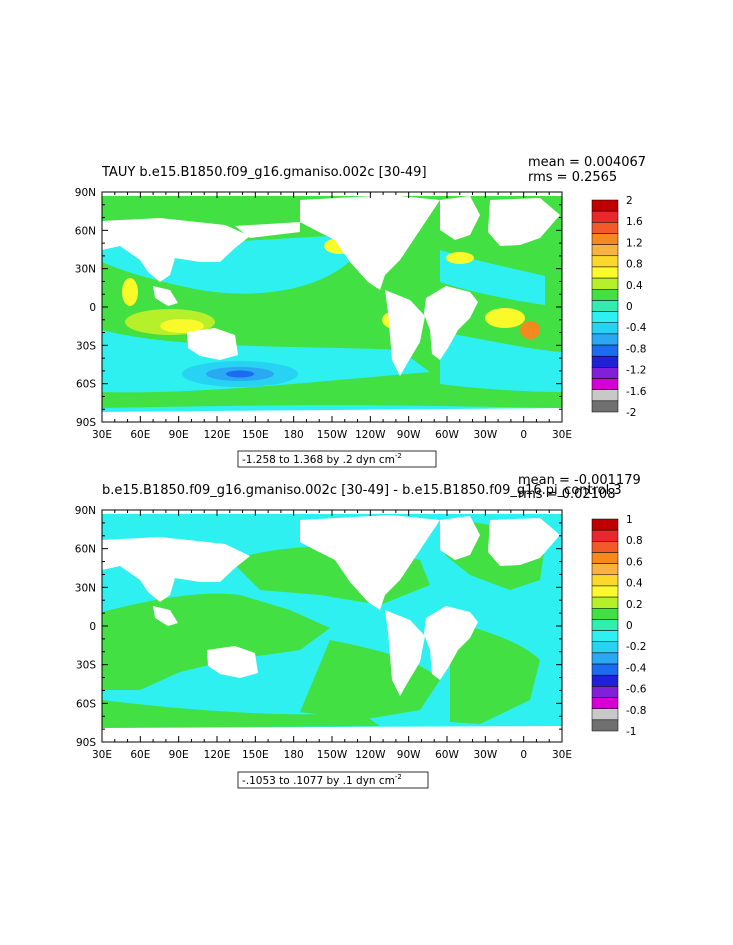  What do you see at coordinates (92, 308) in the screenshot?
I see `panel-1-ytick-label: 0` at bounding box center [92, 308].